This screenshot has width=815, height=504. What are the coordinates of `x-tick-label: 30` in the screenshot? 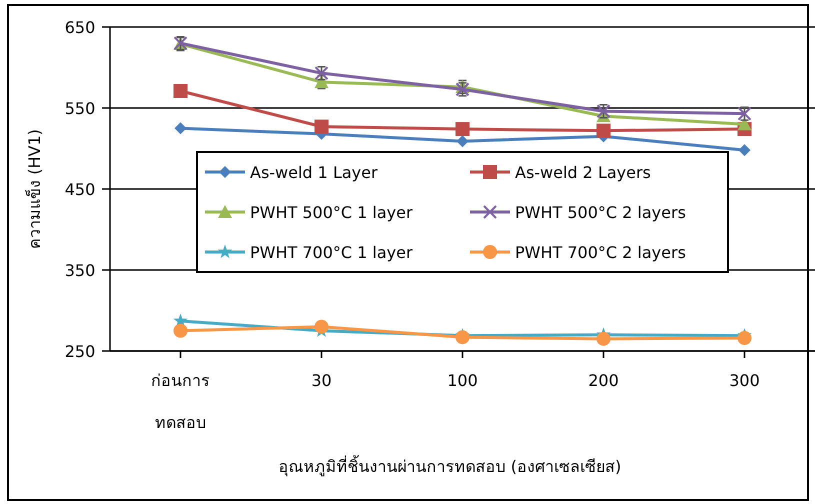 It's located at (321, 380).